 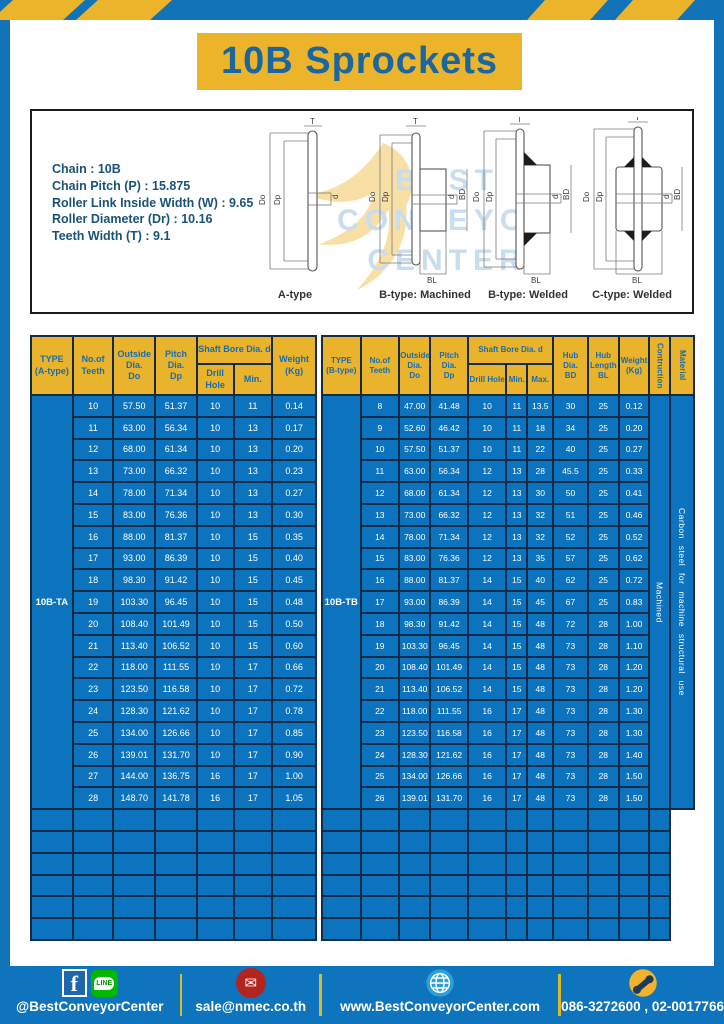 I want to click on table-cell: 50, so click(x=570, y=493).